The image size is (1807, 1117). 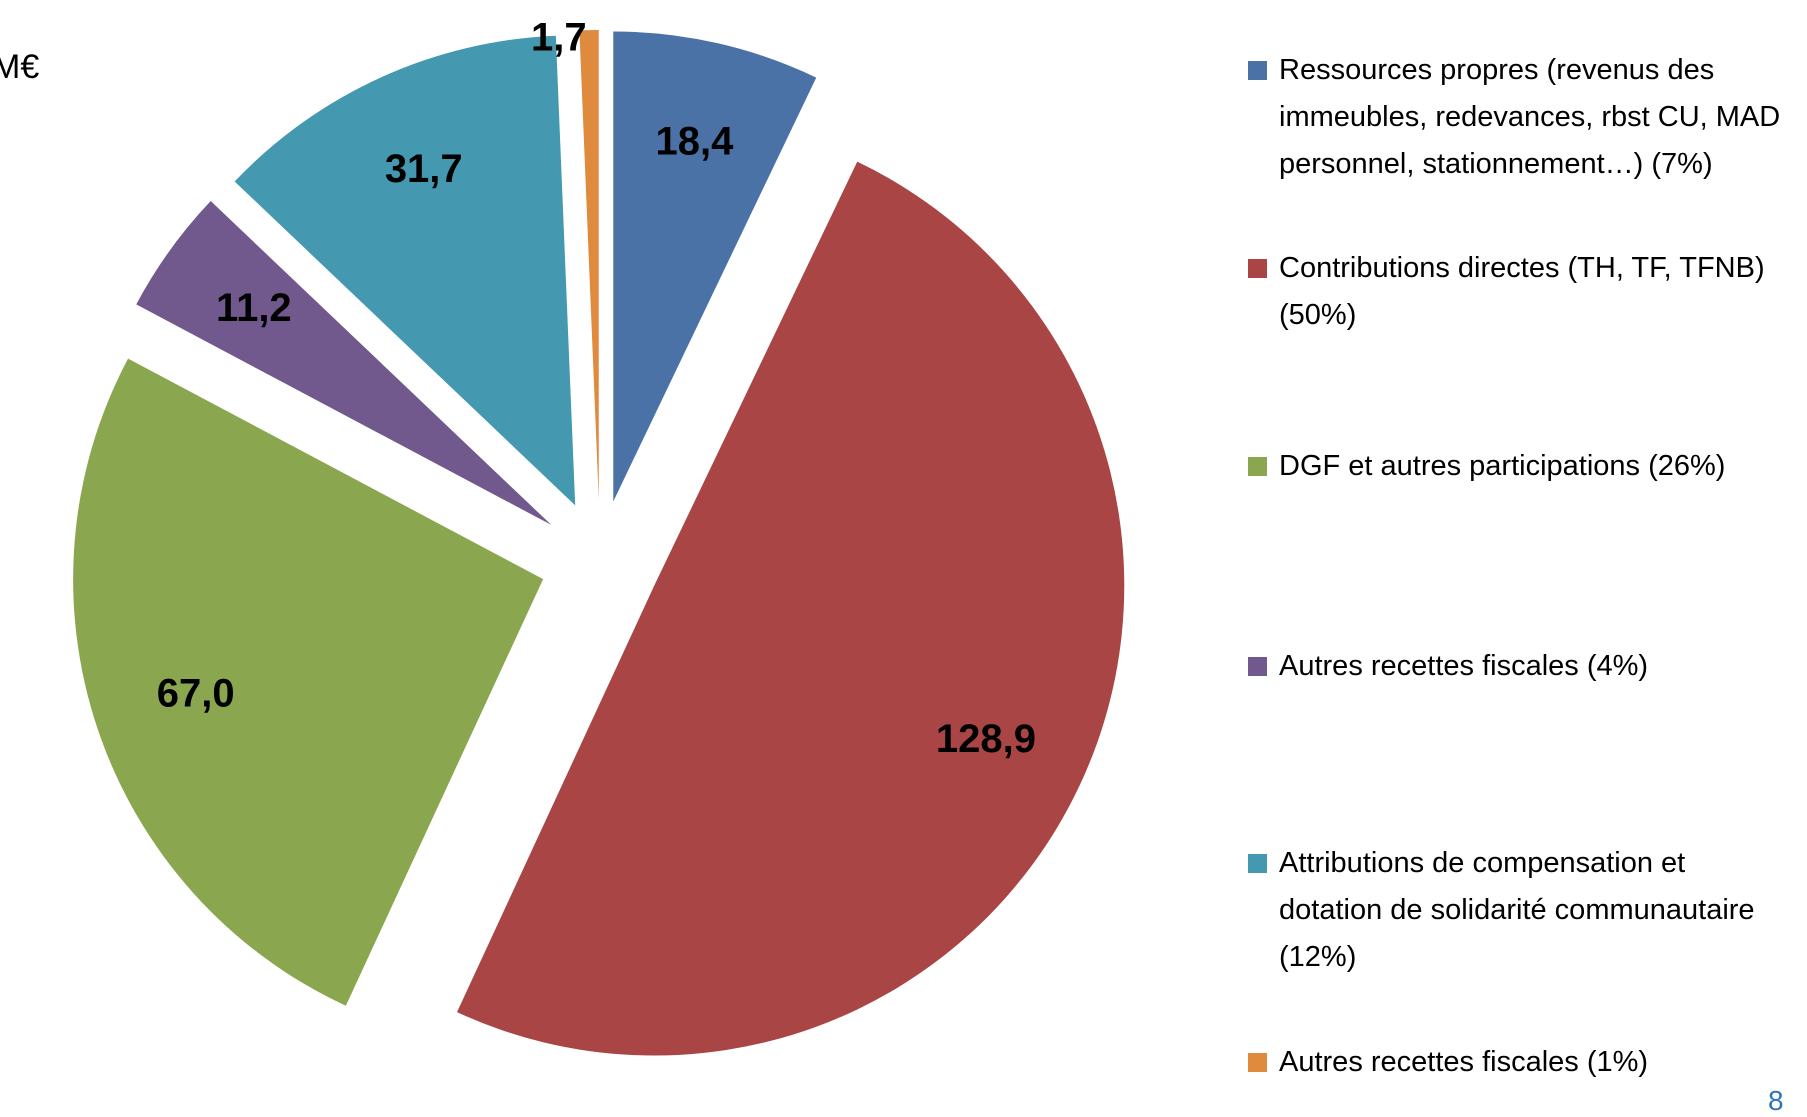 I want to click on data-label: 31,7, so click(x=424, y=169).